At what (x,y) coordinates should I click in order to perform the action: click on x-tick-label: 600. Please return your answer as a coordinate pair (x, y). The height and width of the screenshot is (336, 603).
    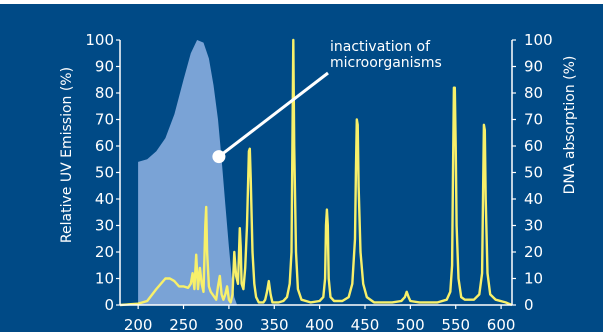
    Looking at the image, I should click on (501, 325).